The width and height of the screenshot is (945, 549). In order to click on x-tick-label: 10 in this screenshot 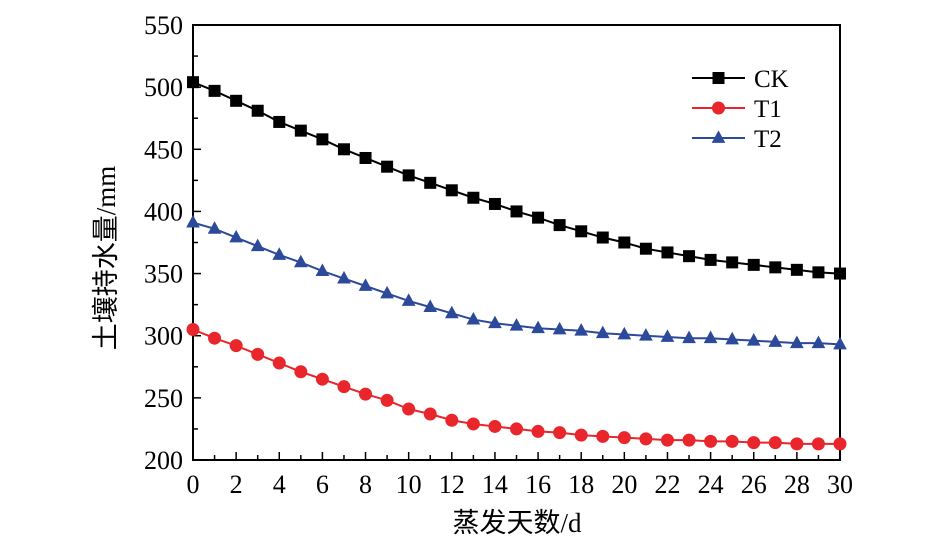, I will do `click(409, 484)`.